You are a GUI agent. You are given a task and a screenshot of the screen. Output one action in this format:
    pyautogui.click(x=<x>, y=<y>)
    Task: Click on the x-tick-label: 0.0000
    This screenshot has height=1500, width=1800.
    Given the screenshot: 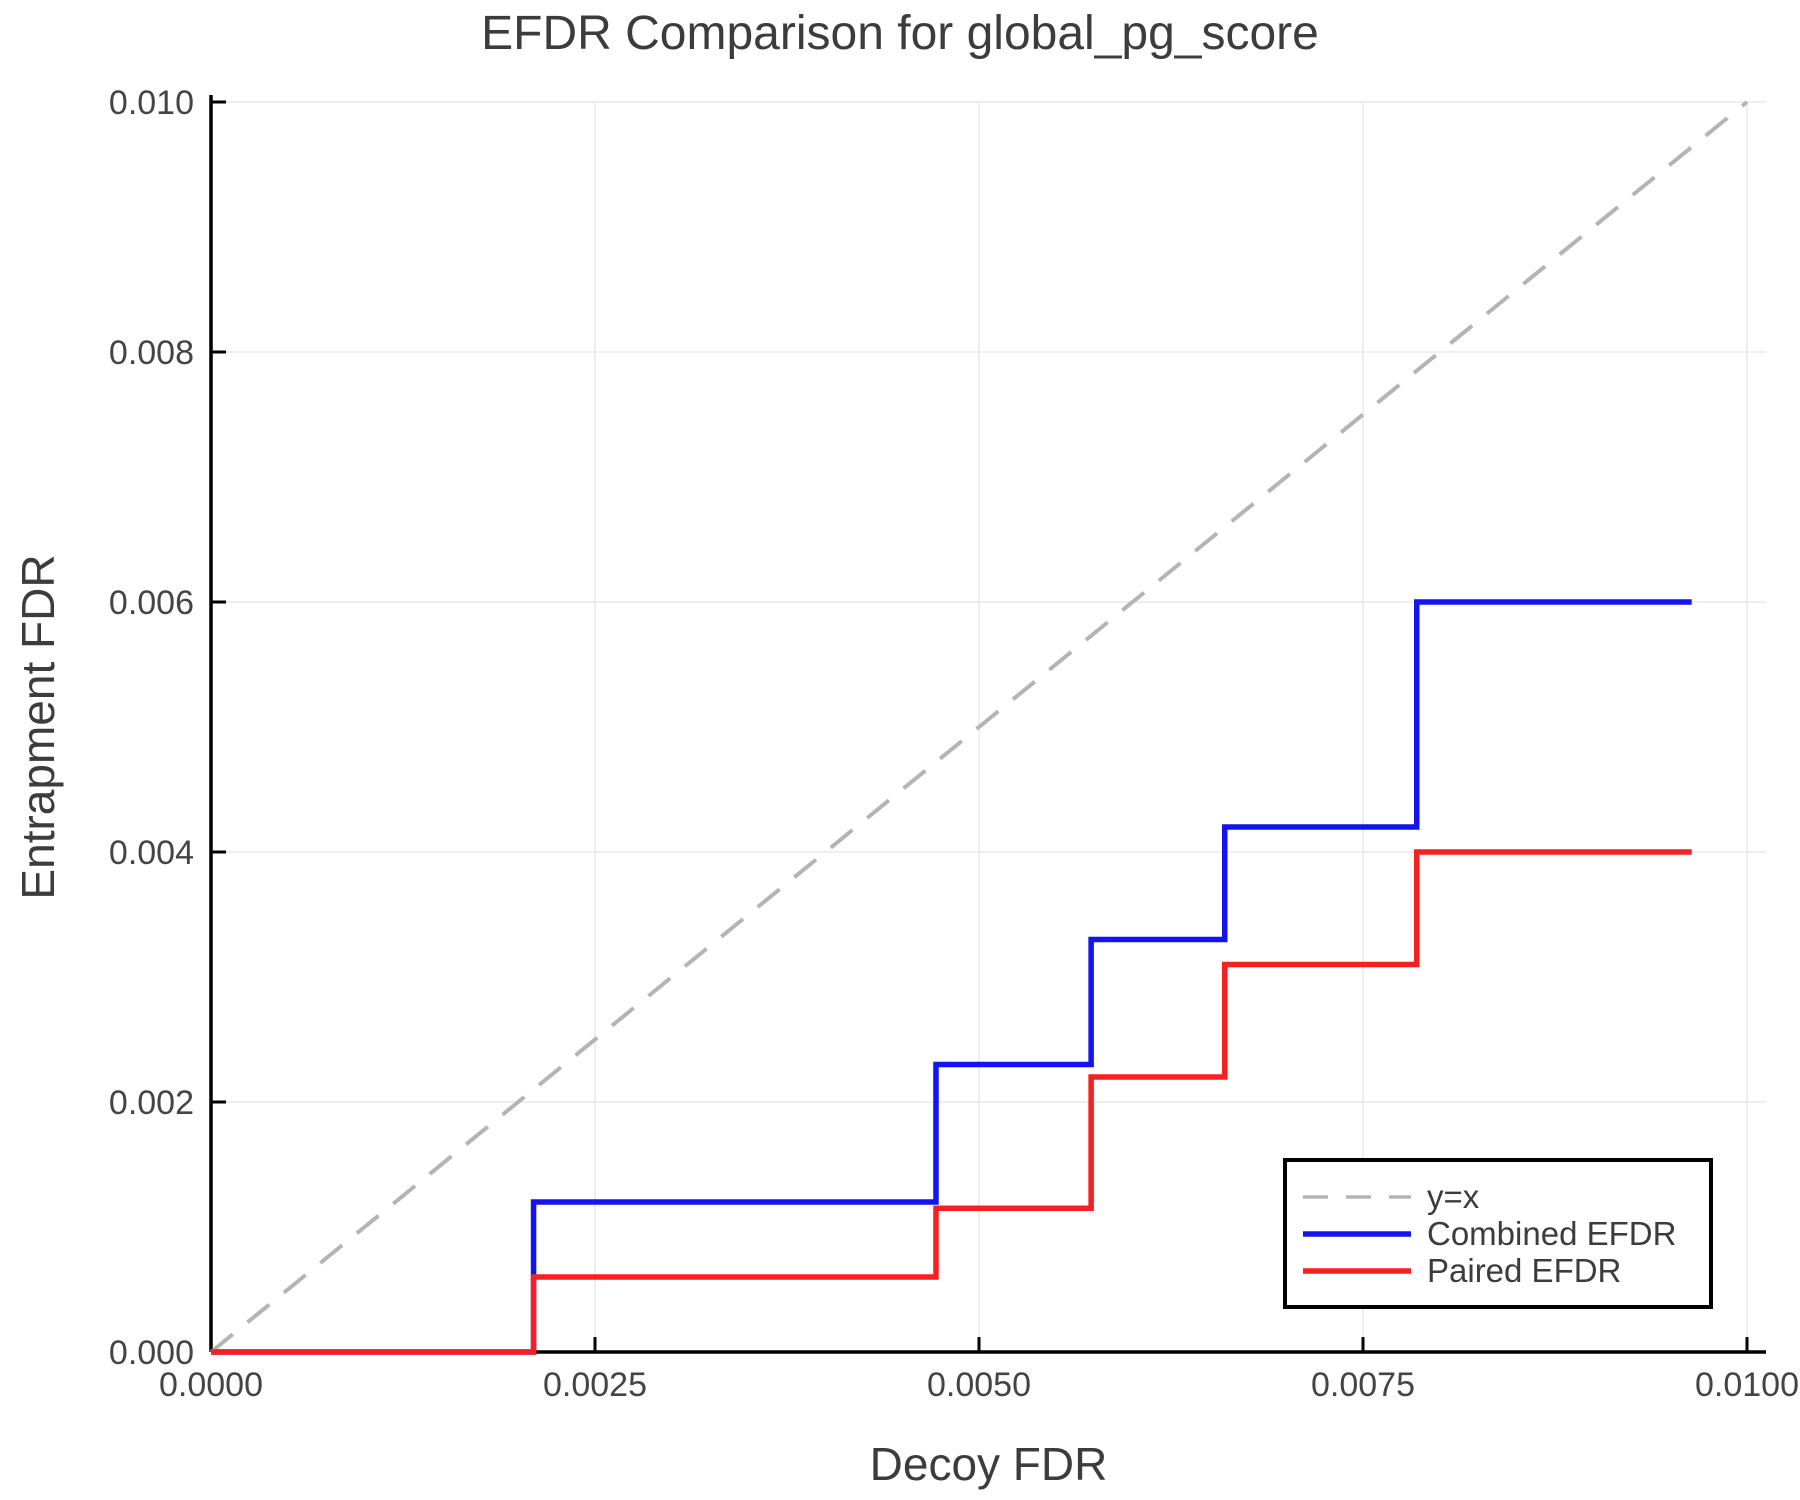 What is the action you would take?
    pyautogui.click(x=211, y=1385)
    